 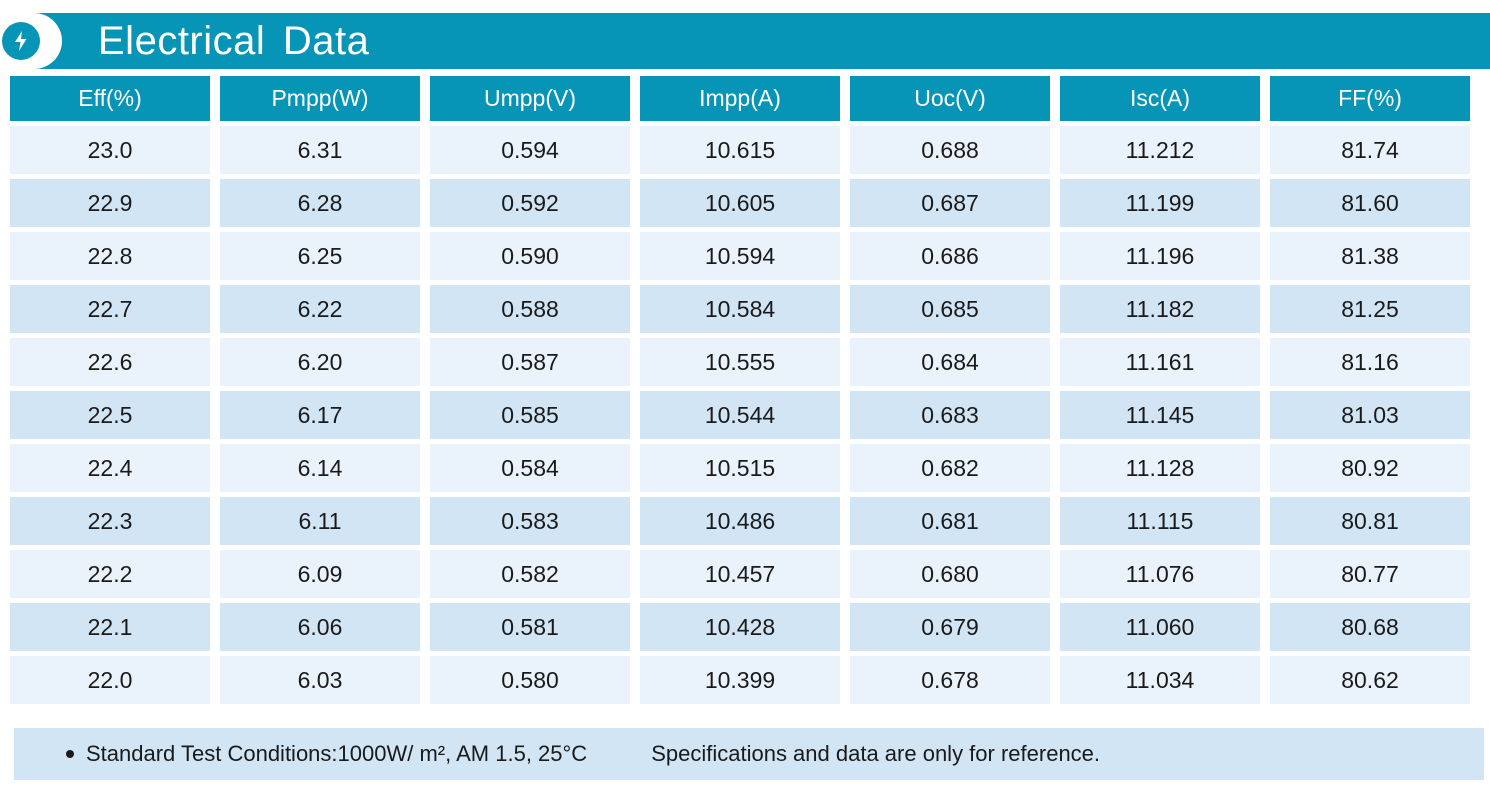 I want to click on table-cell: 6.11, so click(x=320, y=521).